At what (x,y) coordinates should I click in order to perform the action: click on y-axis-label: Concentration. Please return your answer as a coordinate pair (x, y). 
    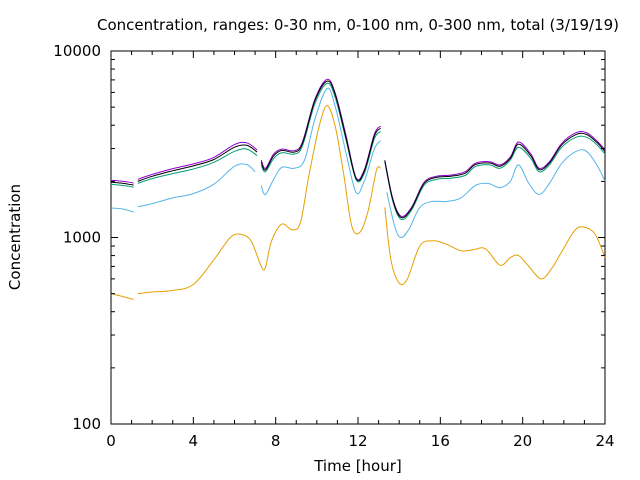
    Looking at the image, I should click on (15, 237).